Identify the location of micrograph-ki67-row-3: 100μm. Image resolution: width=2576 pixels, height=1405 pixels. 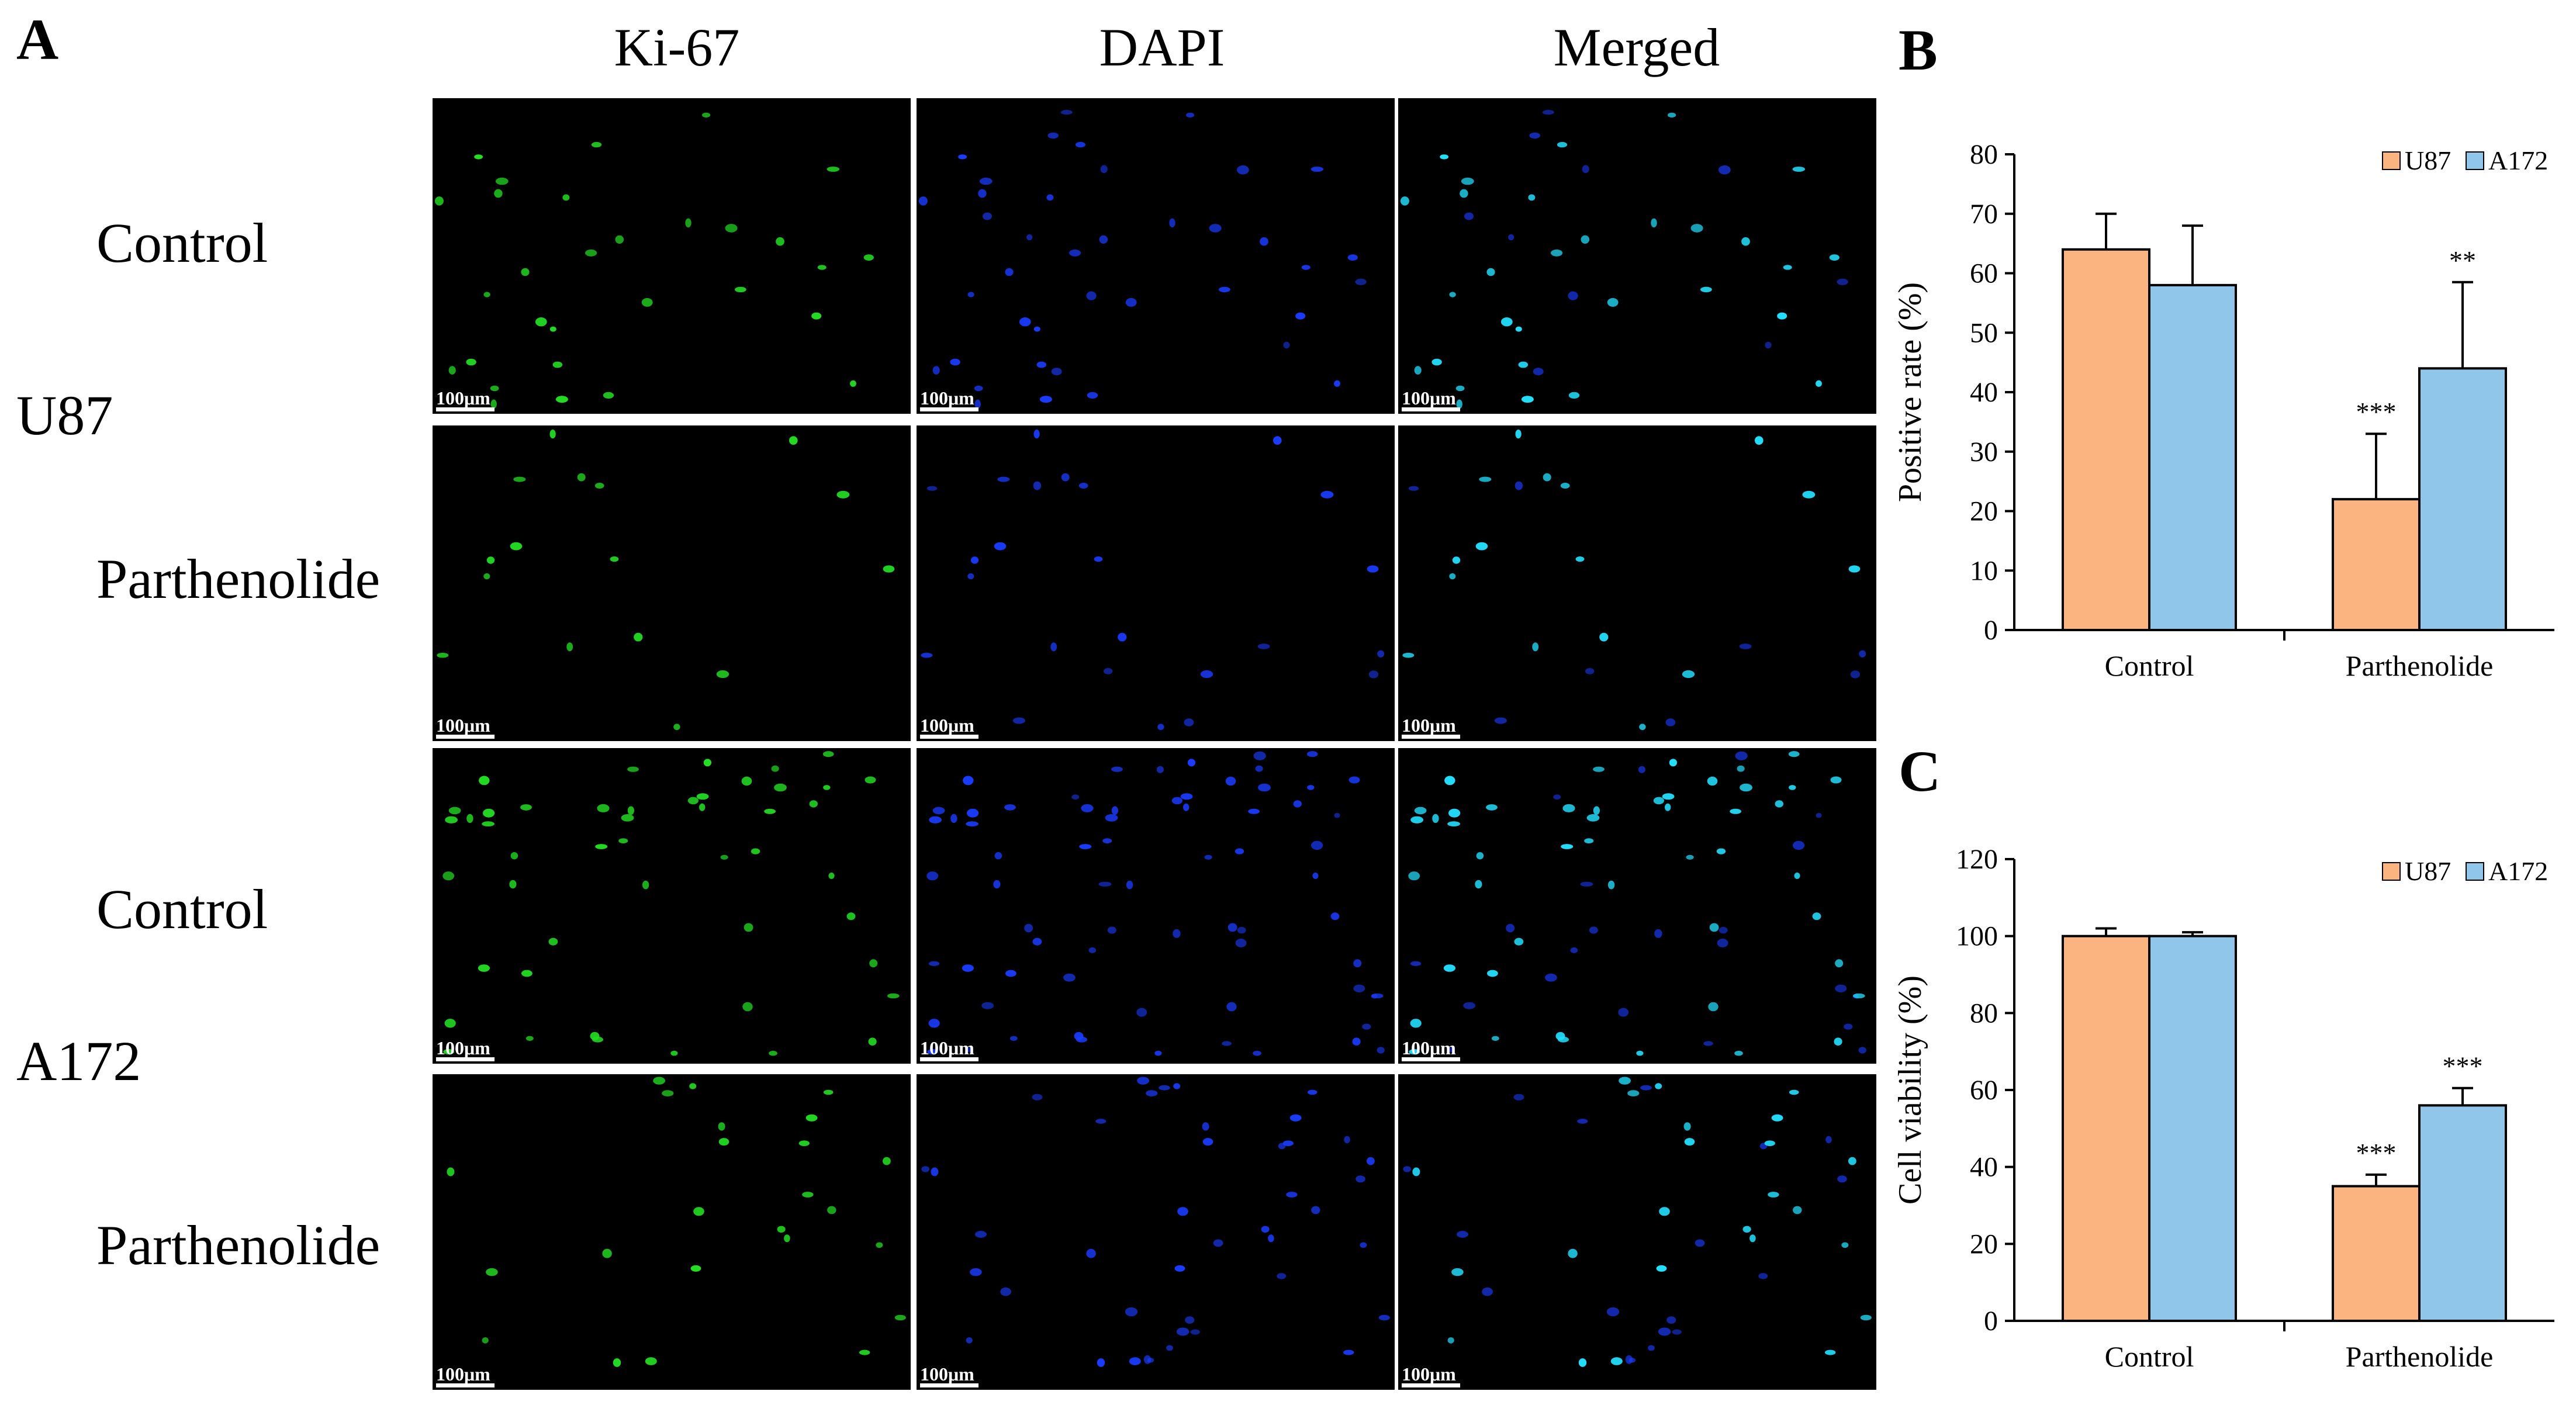
(672, 906).